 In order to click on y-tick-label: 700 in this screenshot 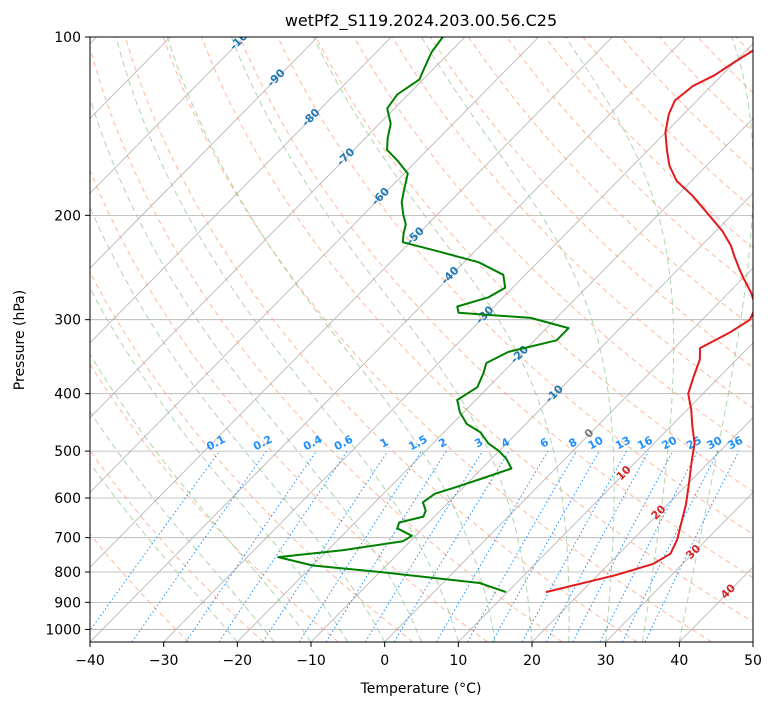, I will do `click(67, 539)`.